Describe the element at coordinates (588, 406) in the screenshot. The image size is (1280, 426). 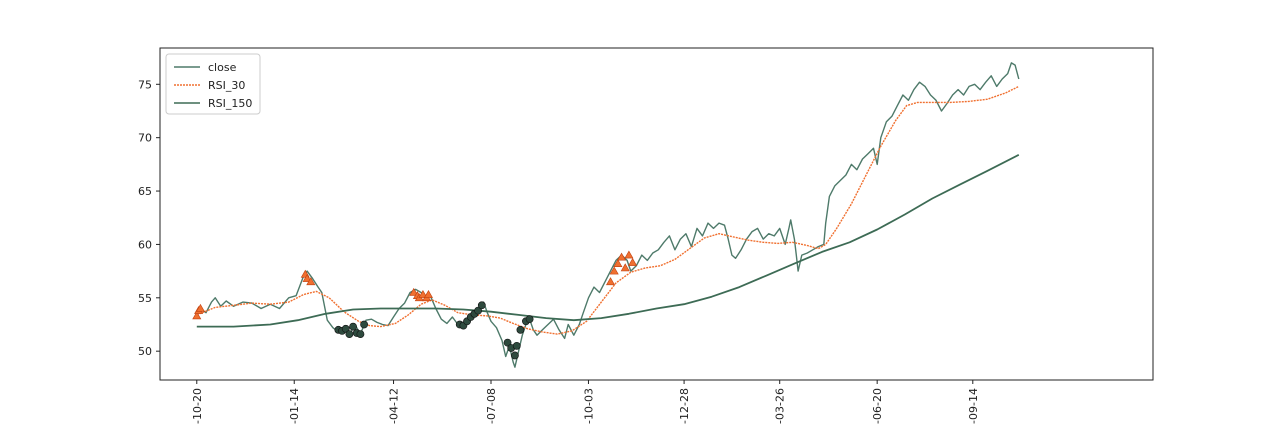
I see `x-tick-label: -10-03` at that location.